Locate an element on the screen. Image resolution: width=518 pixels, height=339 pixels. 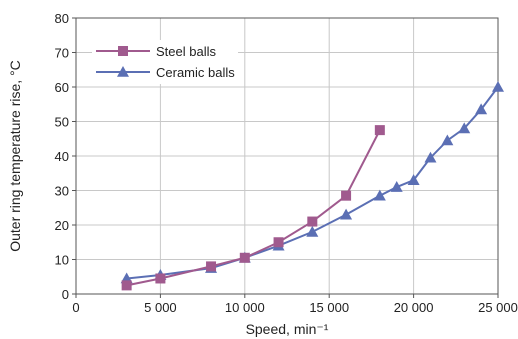
legend-marker-steel-balls is located at coordinates (123, 51).